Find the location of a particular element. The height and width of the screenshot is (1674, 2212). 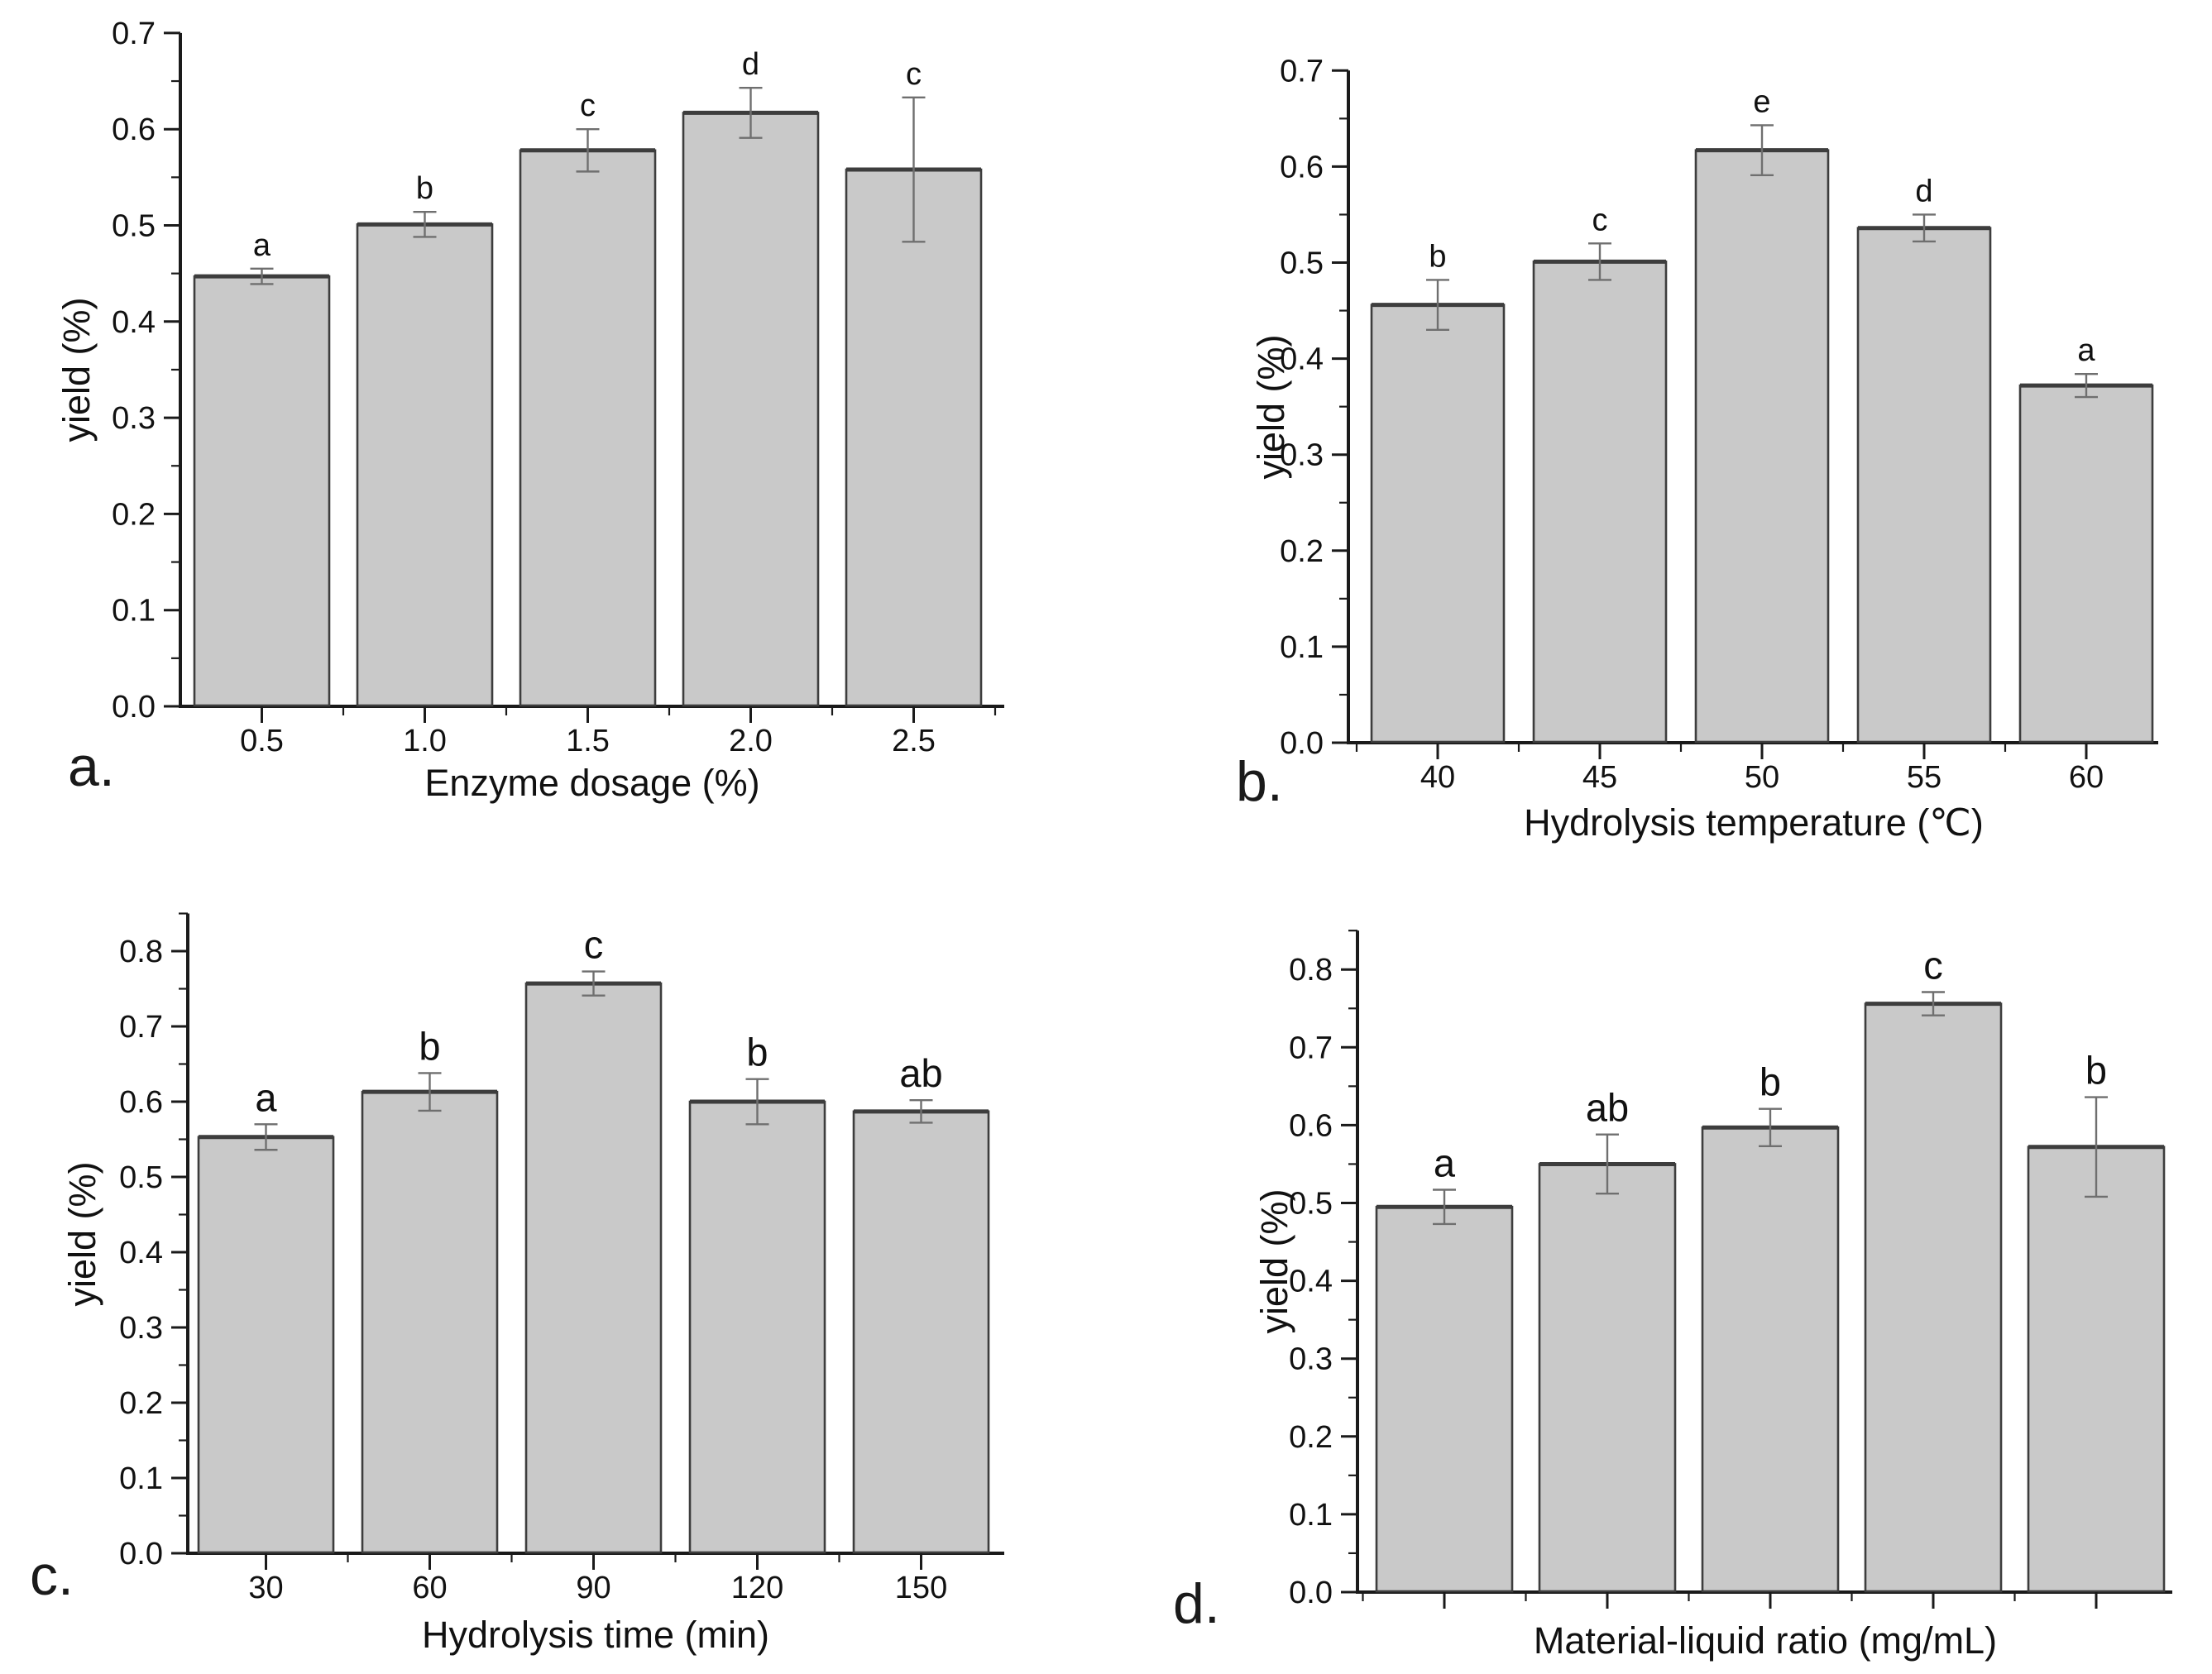

significance-letter: ab is located at coordinates (920, 1073).